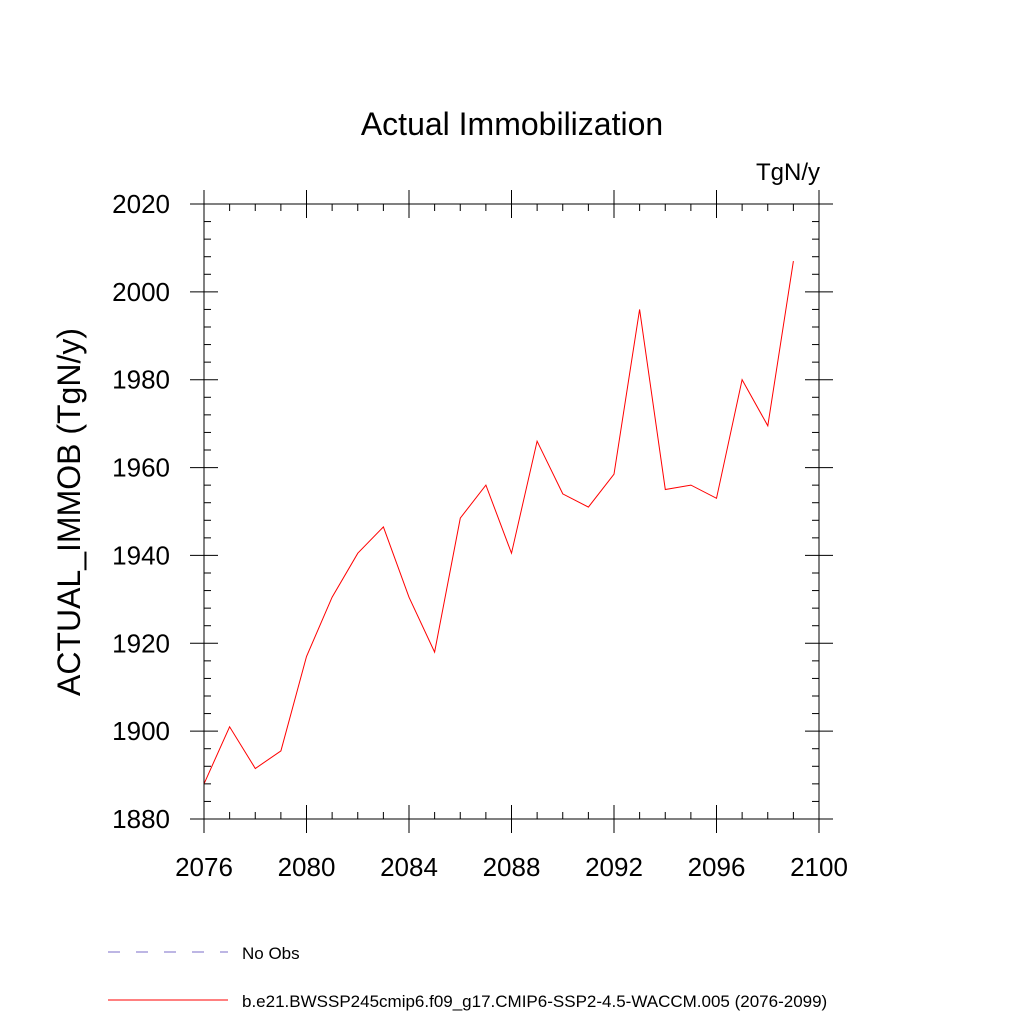 The width and height of the screenshot is (1024, 1024). Describe the element at coordinates (141, 511) in the screenshot. I see `y-tick-labels: 1880 1900 1920 1940 1960 1980 2000 2020` at that location.